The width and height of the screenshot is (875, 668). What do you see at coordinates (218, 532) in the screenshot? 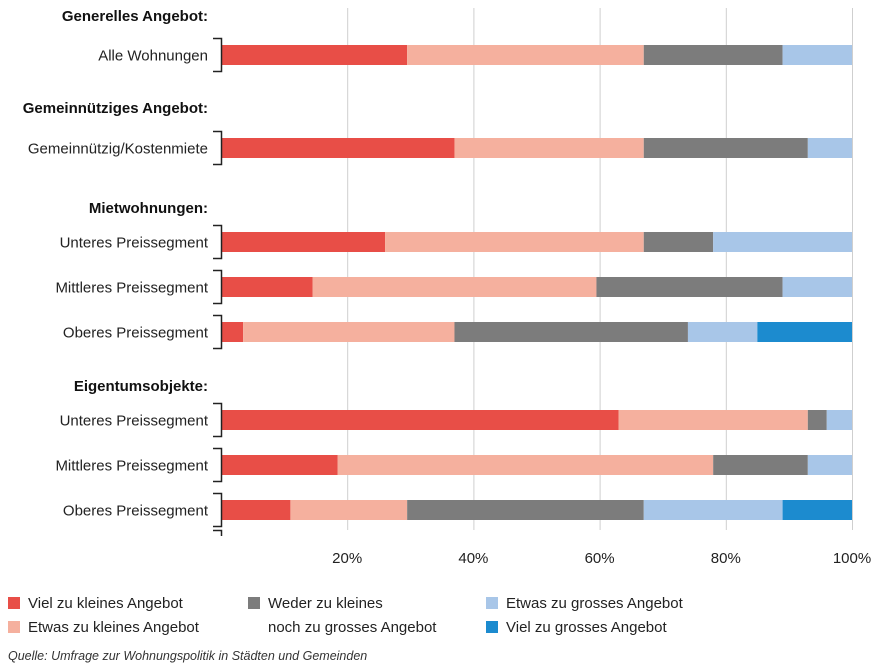
I see `axis-bottom-bracket` at bounding box center [218, 532].